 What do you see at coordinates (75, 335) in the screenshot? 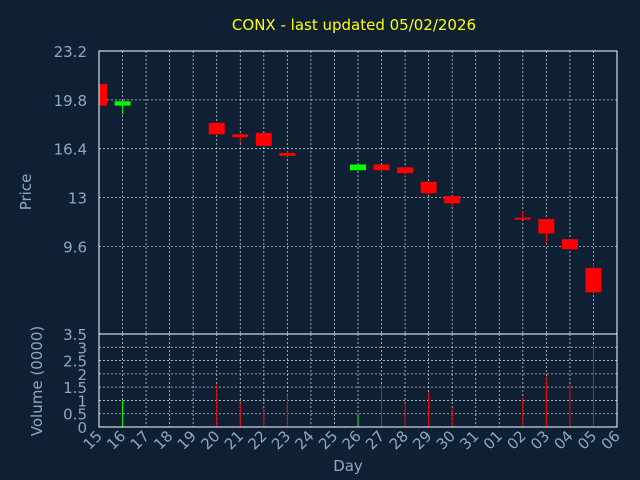
I see `price-y-tick-label: 3.5` at bounding box center [75, 335].